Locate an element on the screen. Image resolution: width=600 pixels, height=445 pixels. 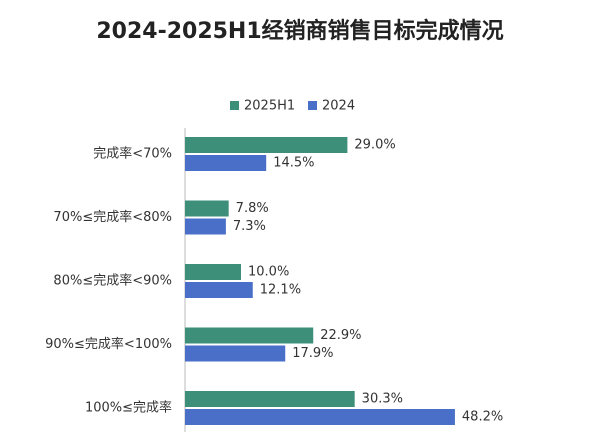
y-tick-label: 80%≤完成率<90% is located at coordinates (112, 281).